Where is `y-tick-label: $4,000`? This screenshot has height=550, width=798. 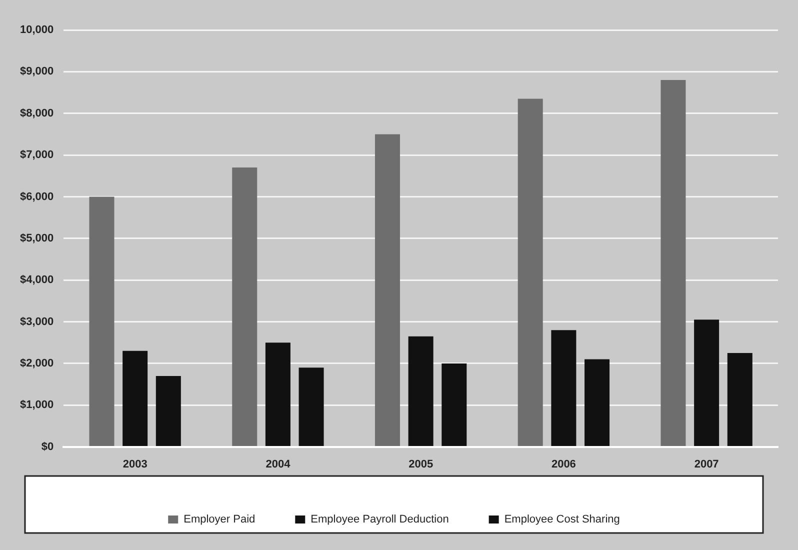
y-tick-label: $4,000 is located at coordinates (37, 280).